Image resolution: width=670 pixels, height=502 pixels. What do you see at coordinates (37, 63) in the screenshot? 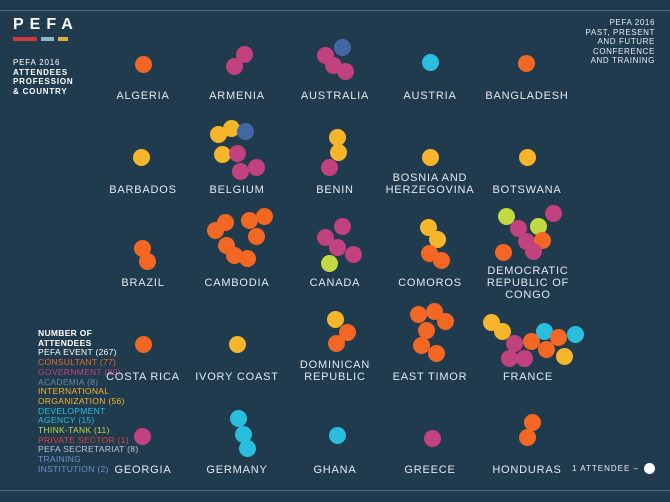
I see `infographic-title-line1: PEFA 2016` at bounding box center [37, 63].